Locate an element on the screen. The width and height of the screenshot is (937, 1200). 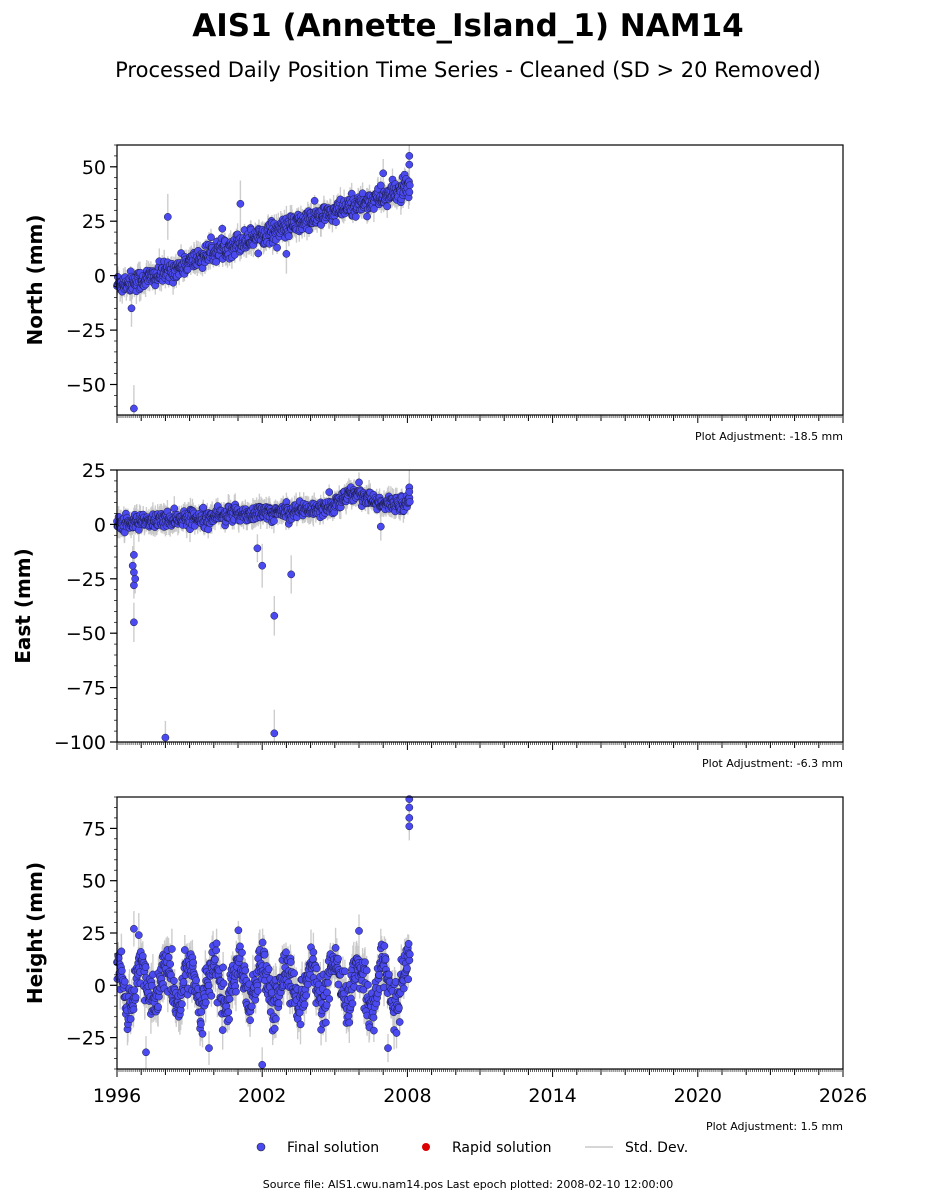
plot-adjustment: Plot Adjustment: -6.3 mm is located at coordinates (772, 763).